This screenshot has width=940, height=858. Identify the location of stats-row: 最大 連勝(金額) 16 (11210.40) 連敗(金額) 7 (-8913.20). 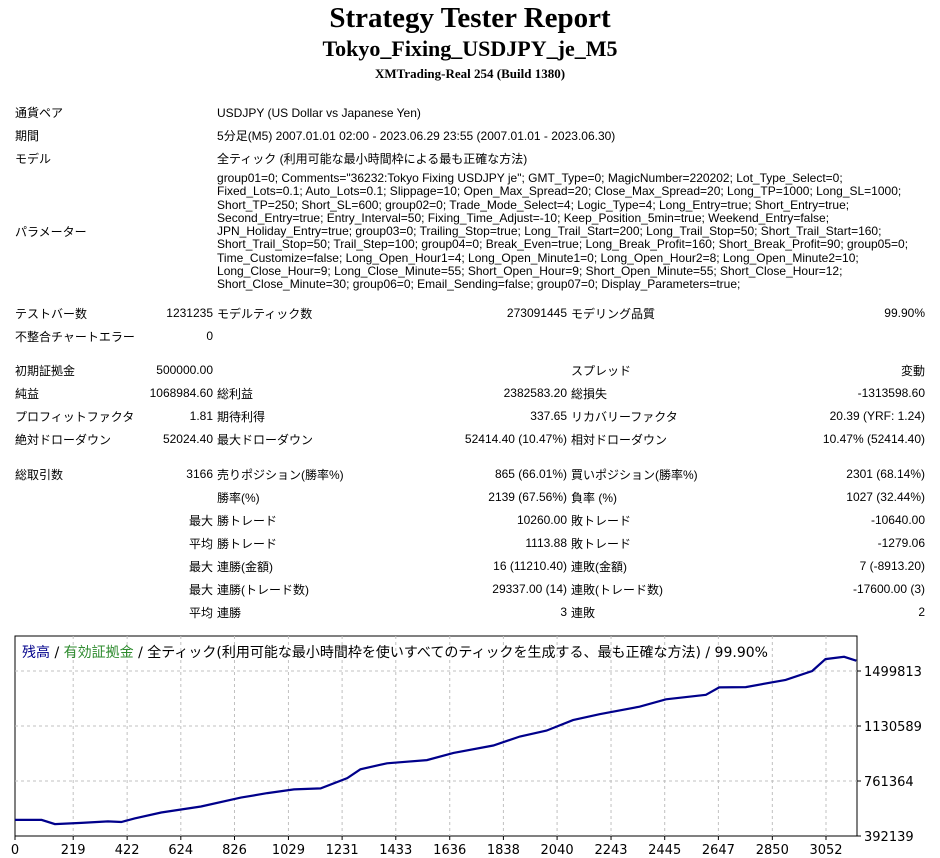
(470, 566).